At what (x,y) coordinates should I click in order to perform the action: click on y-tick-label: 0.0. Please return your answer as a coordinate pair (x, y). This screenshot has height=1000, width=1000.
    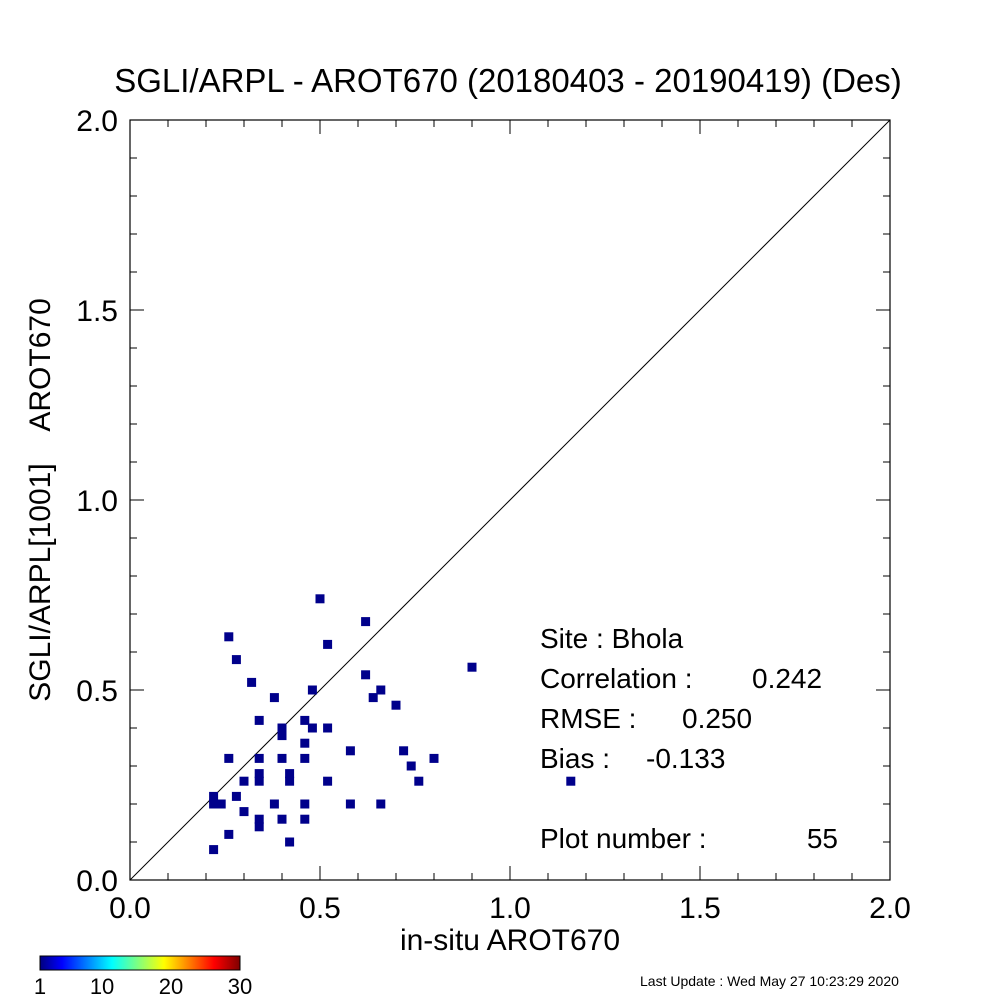
    Looking at the image, I should click on (97, 881).